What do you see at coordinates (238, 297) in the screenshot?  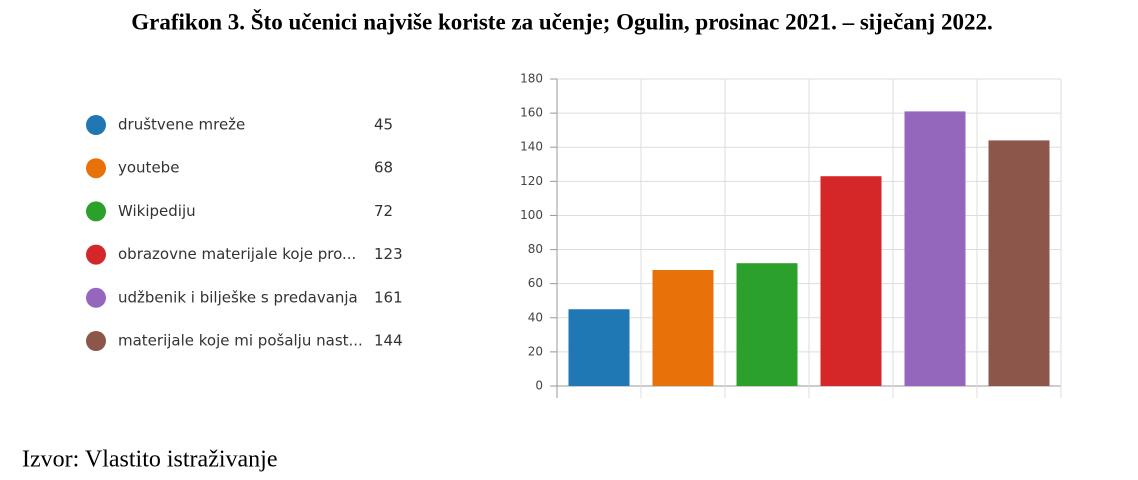 I see `legend-label: udžbenik i bilješke s predavanja` at bounding box center [238, 297].